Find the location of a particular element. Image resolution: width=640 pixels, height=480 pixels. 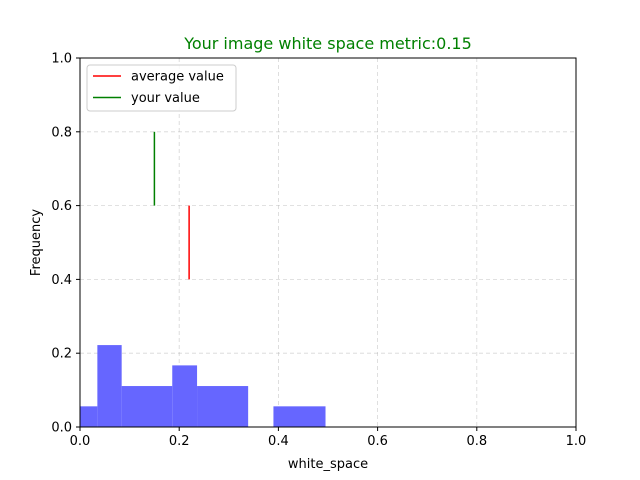

legend-box is located at coordinates (161, 88).